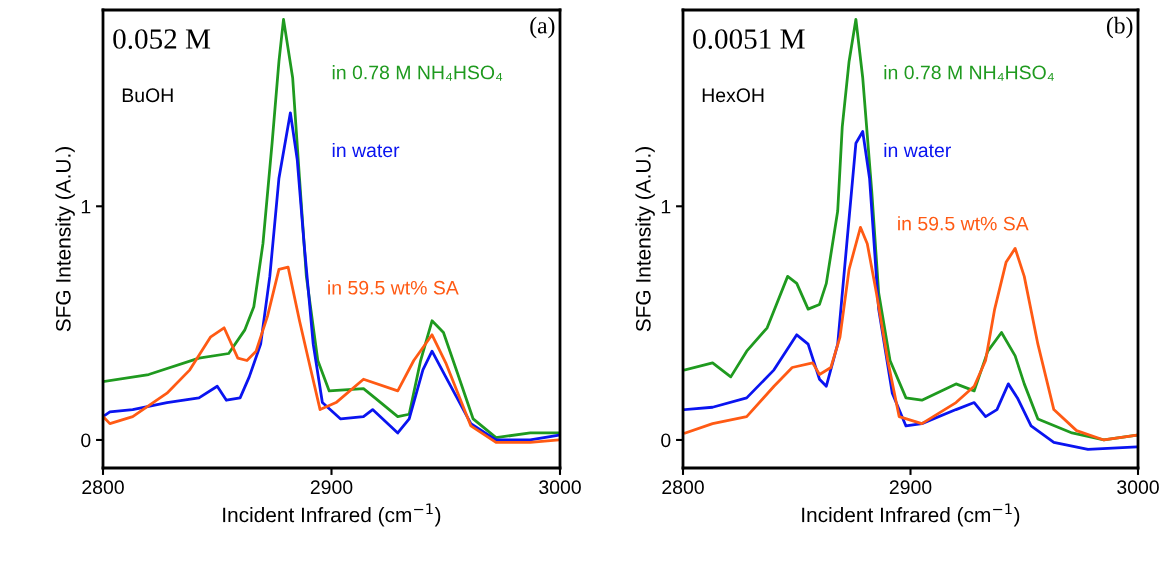  I want to click on annotation: 0.052 M, so click(162, 39).